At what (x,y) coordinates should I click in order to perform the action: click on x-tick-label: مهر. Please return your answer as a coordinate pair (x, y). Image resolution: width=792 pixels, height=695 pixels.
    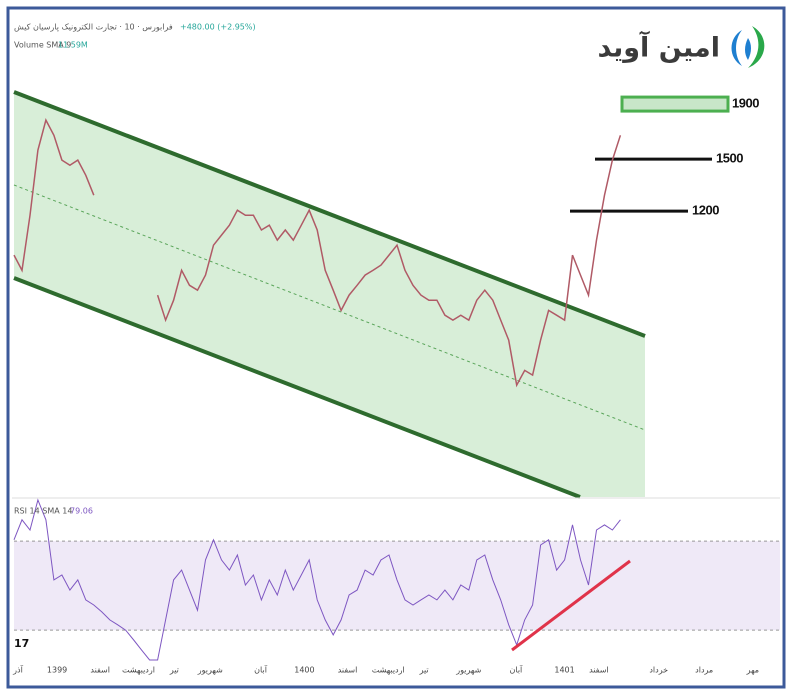
    Looking at the image, I should click on (752, 670).